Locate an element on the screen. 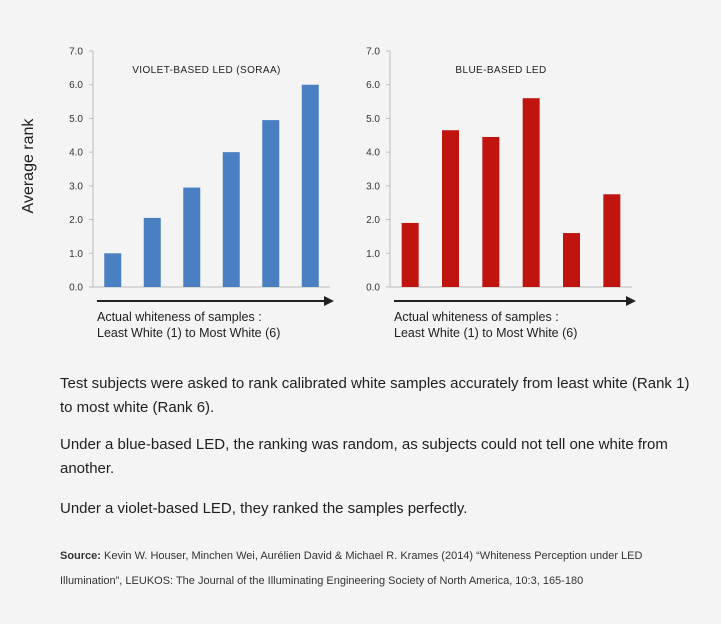 The image size is (721, 624). violet-x-arrow-head is located at coordinates (329, 301).